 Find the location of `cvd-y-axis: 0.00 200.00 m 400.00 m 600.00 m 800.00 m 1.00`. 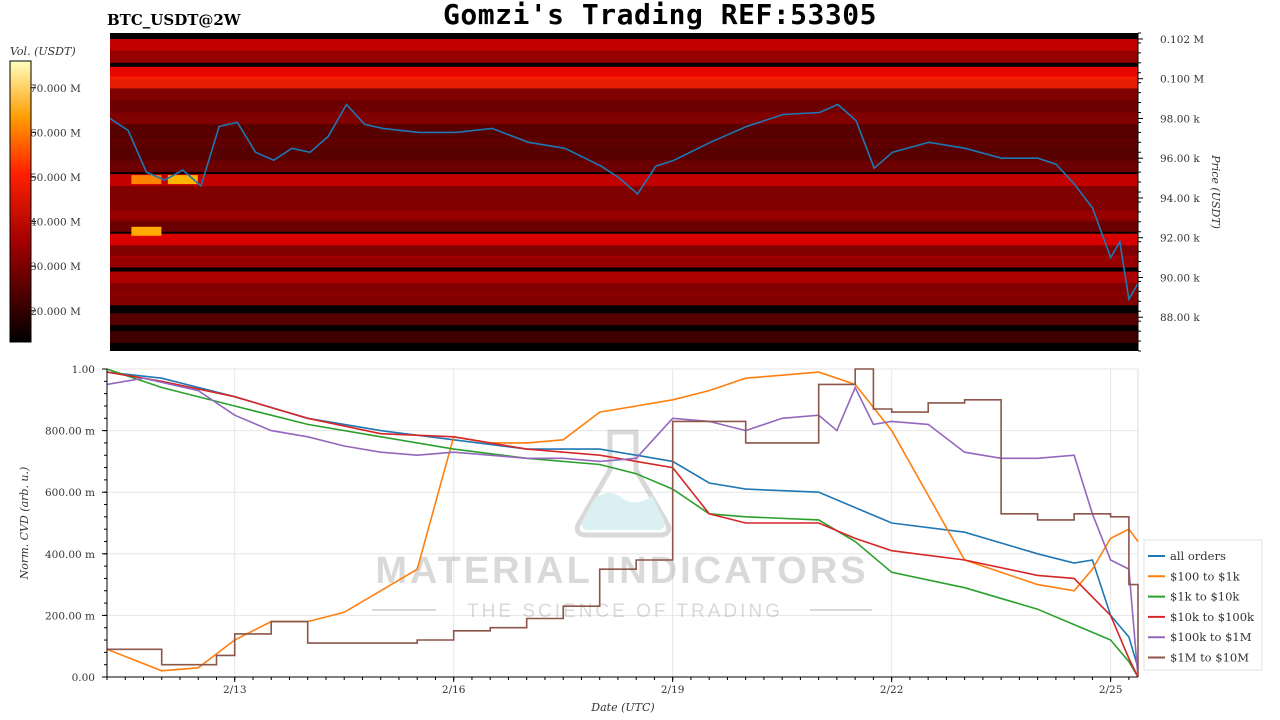

cvd-y-axis: 0.00 200.00 m 400.00 m 600.00 m 800.00 m 1.00 is located at coordinates (76, 524).